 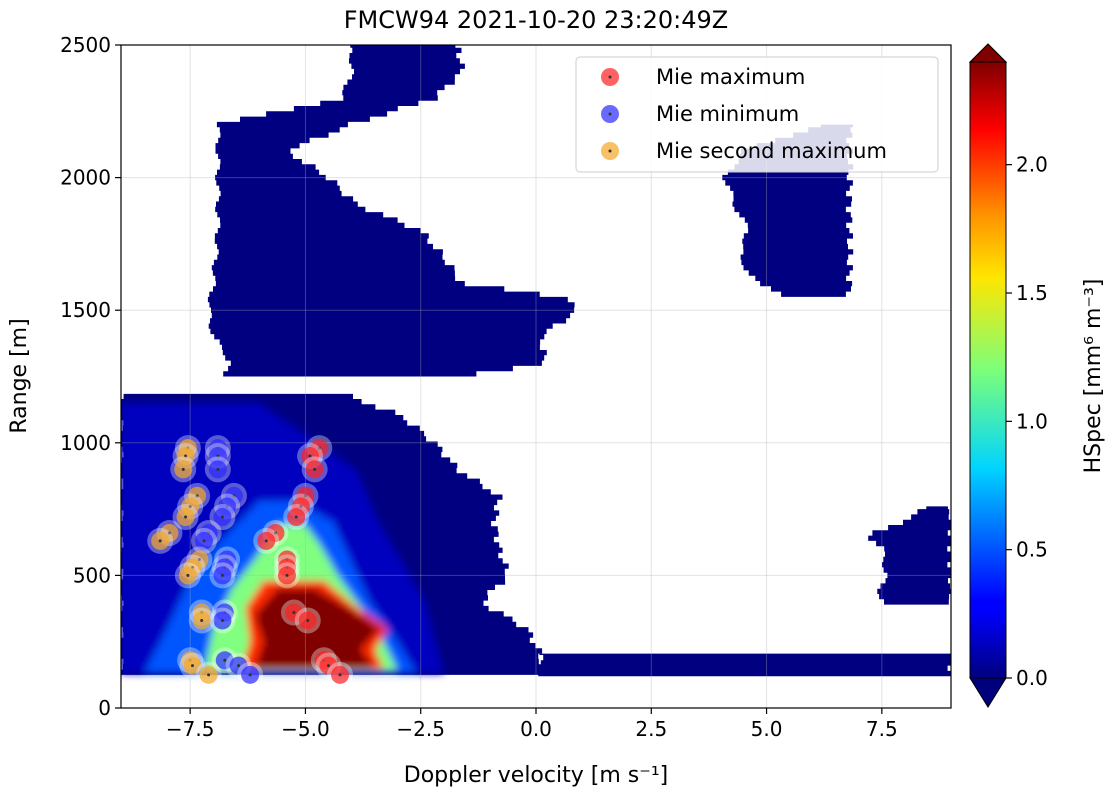 I want to click on echo-region-right-echo-low, so click(x=909, y=555).